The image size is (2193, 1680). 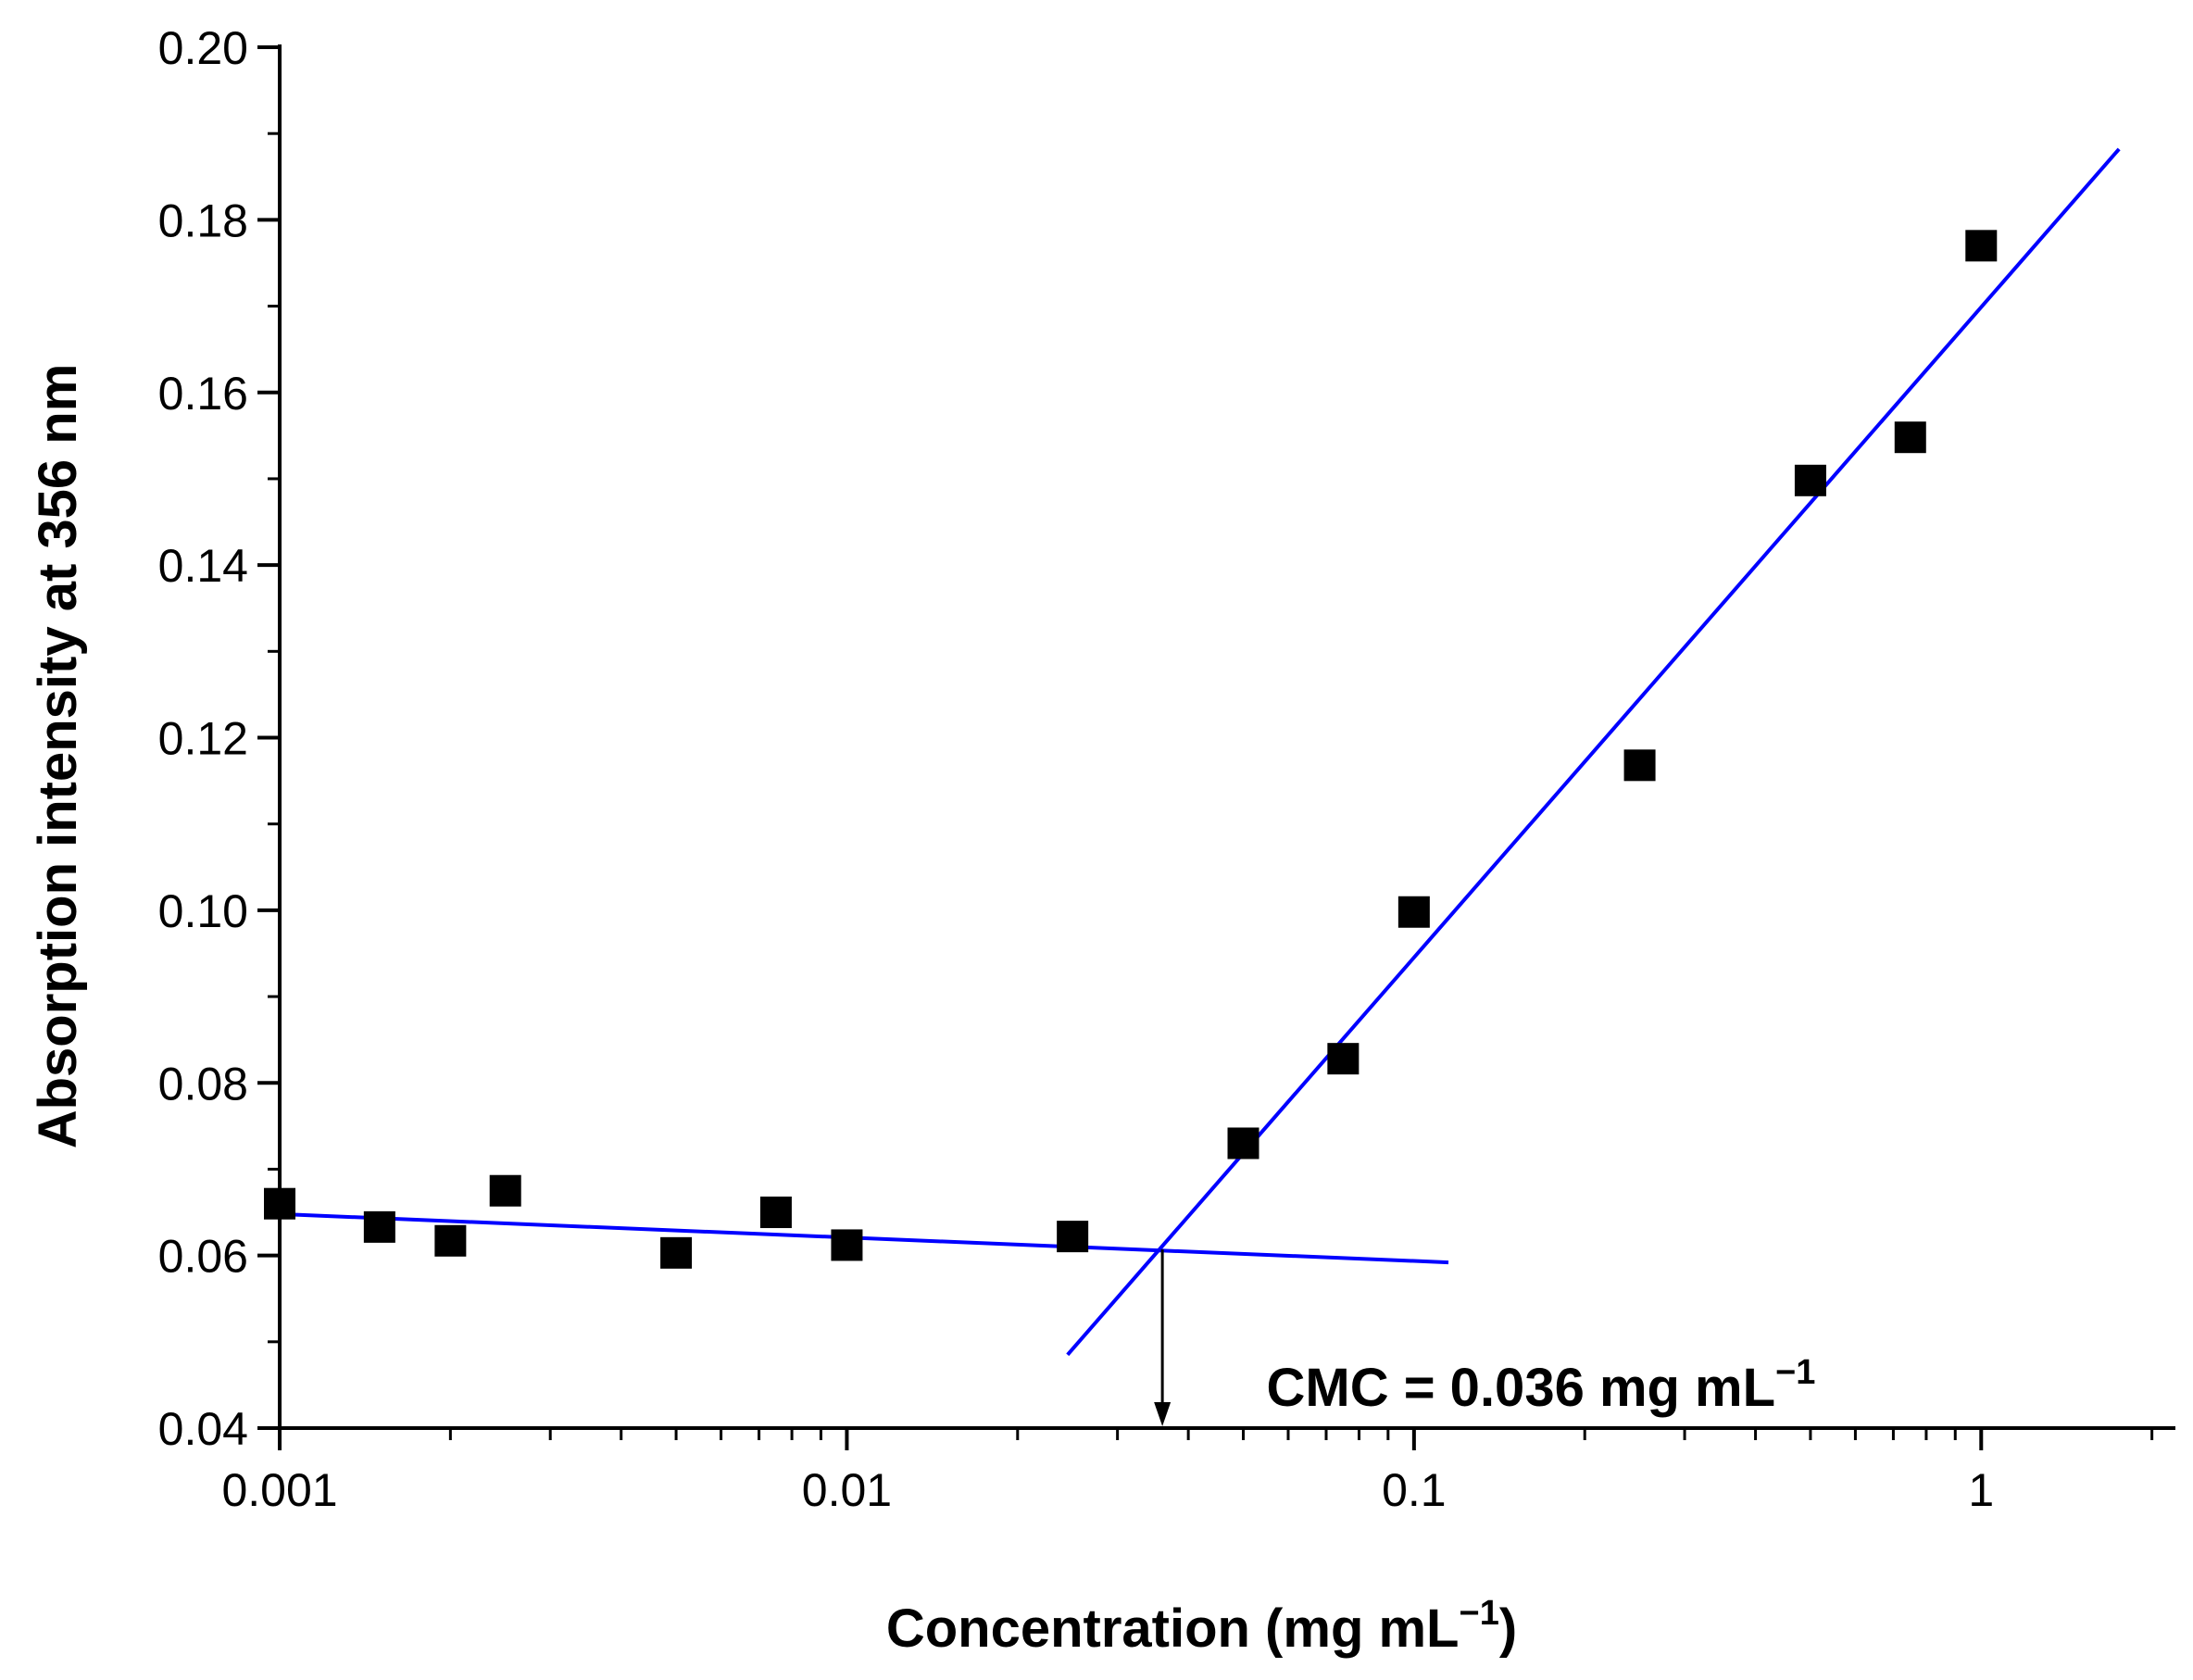 I want to click on x-tick-label: 0.01, so click(x=847, y=1490).